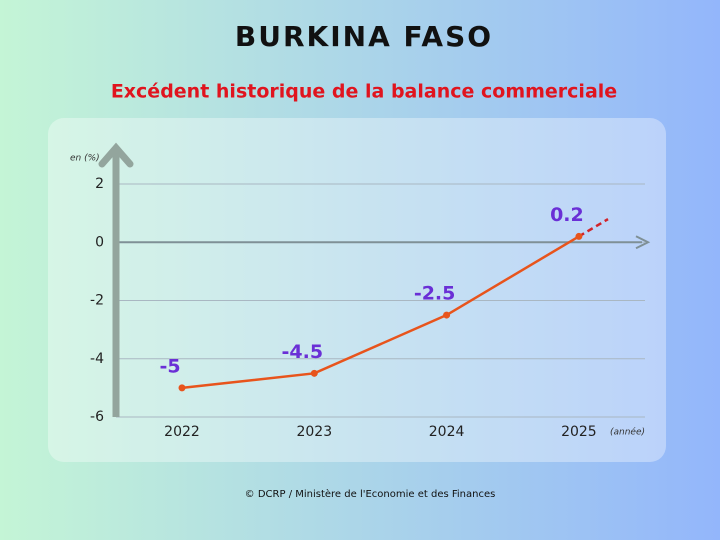  I want to click on y-tick-label: -4, so click(97, 359).